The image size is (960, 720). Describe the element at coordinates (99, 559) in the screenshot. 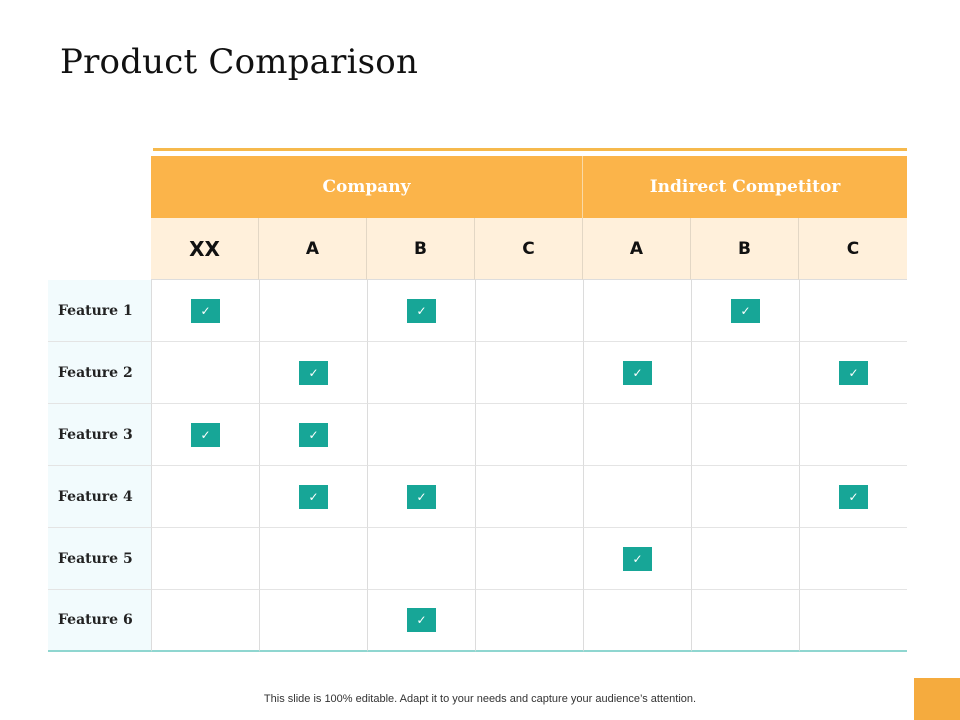

I see `feature-label: Feature 5` at that location.